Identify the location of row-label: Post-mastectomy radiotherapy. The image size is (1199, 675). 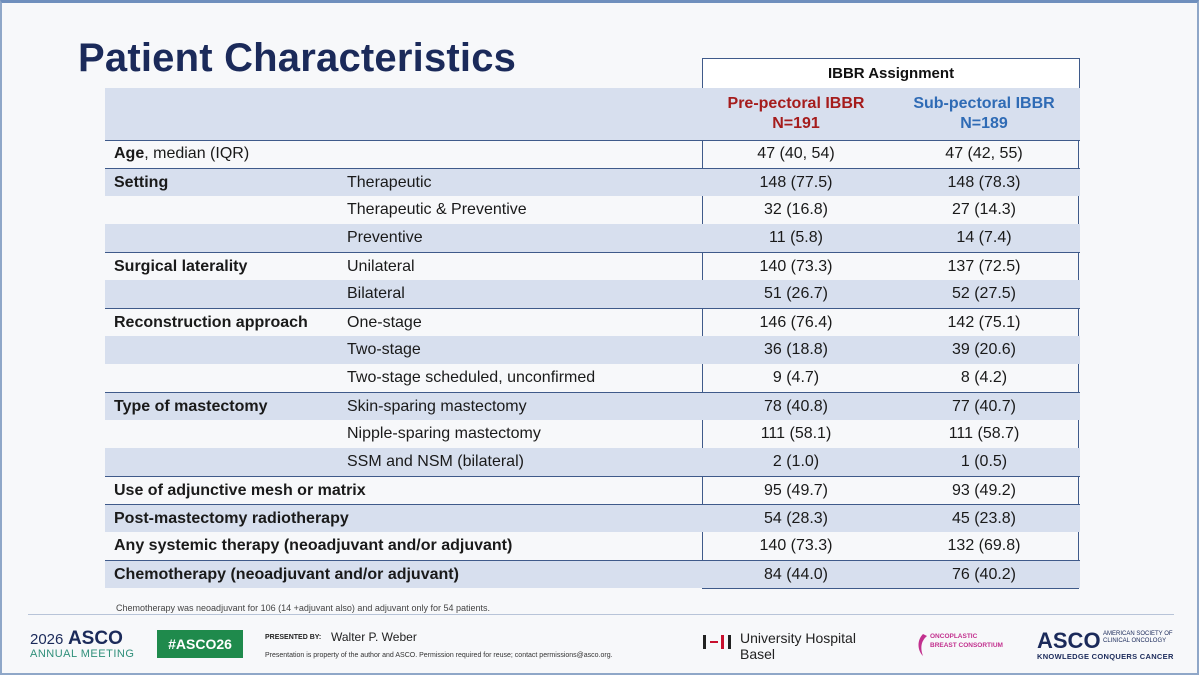
(231, 518).